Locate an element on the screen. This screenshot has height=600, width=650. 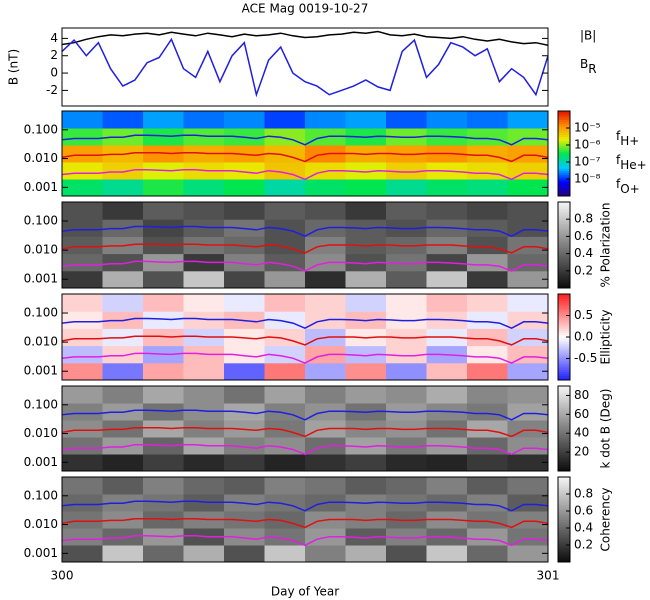
colorbar-tick-label: 0.2 is located at coordinates (583, 270).